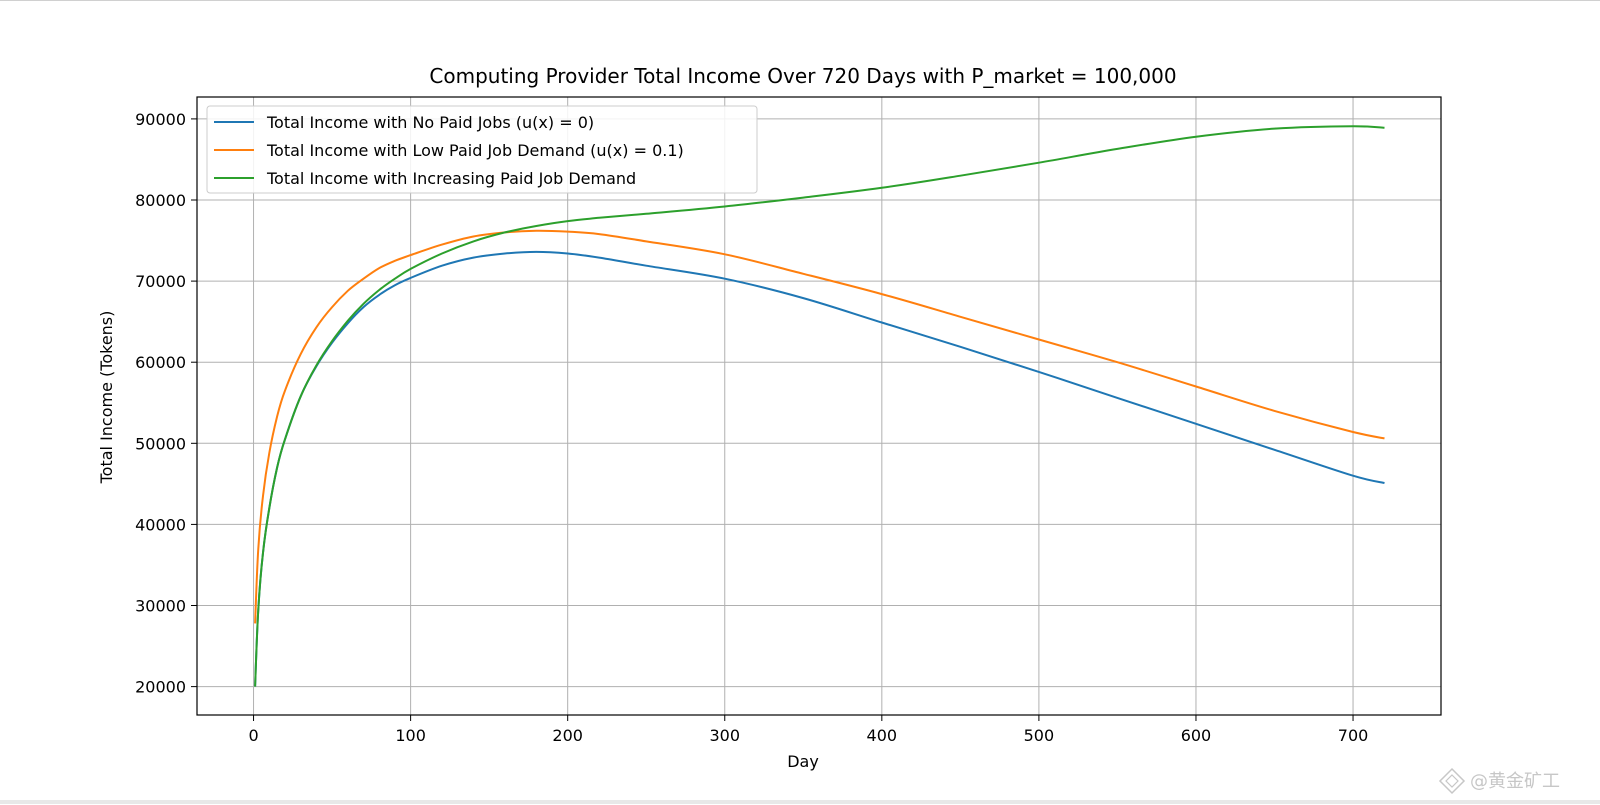  Describe the element at coordinates (808, 730) in the screenshot. I see `x-axis-ticks: 0 100 200 300 400 500 600 700` at that location.